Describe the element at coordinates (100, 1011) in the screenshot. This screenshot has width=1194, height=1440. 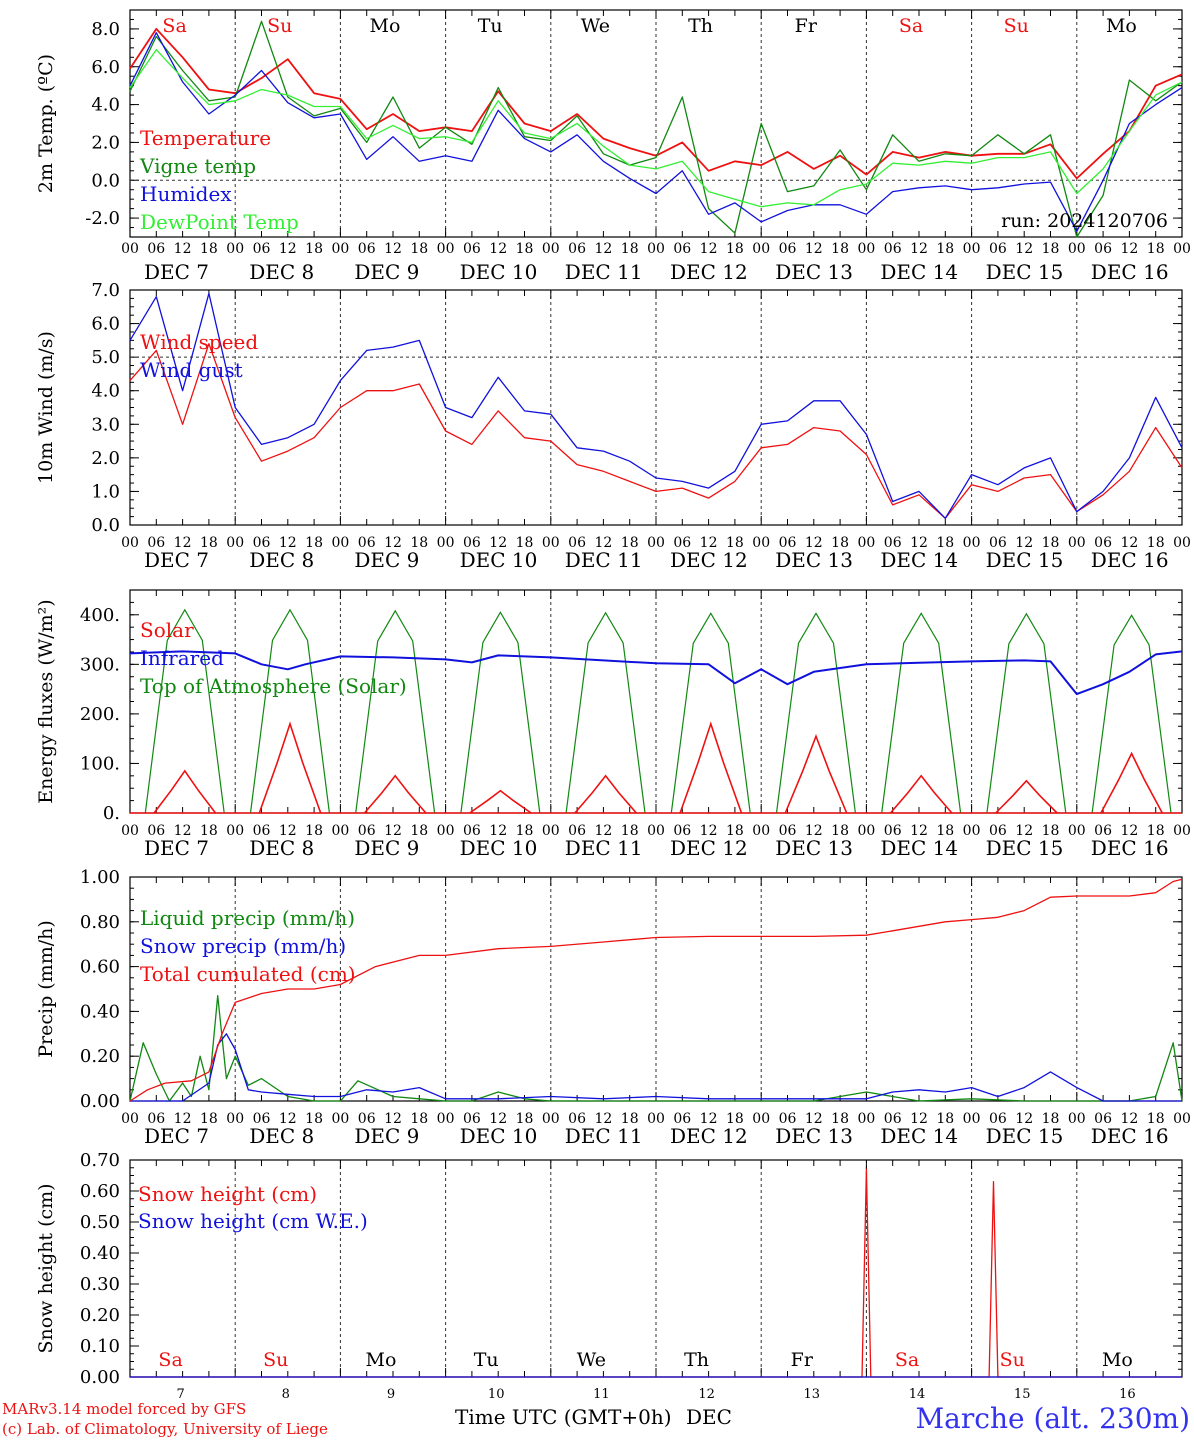
I see `y-tick-label: 0.40` at that location.